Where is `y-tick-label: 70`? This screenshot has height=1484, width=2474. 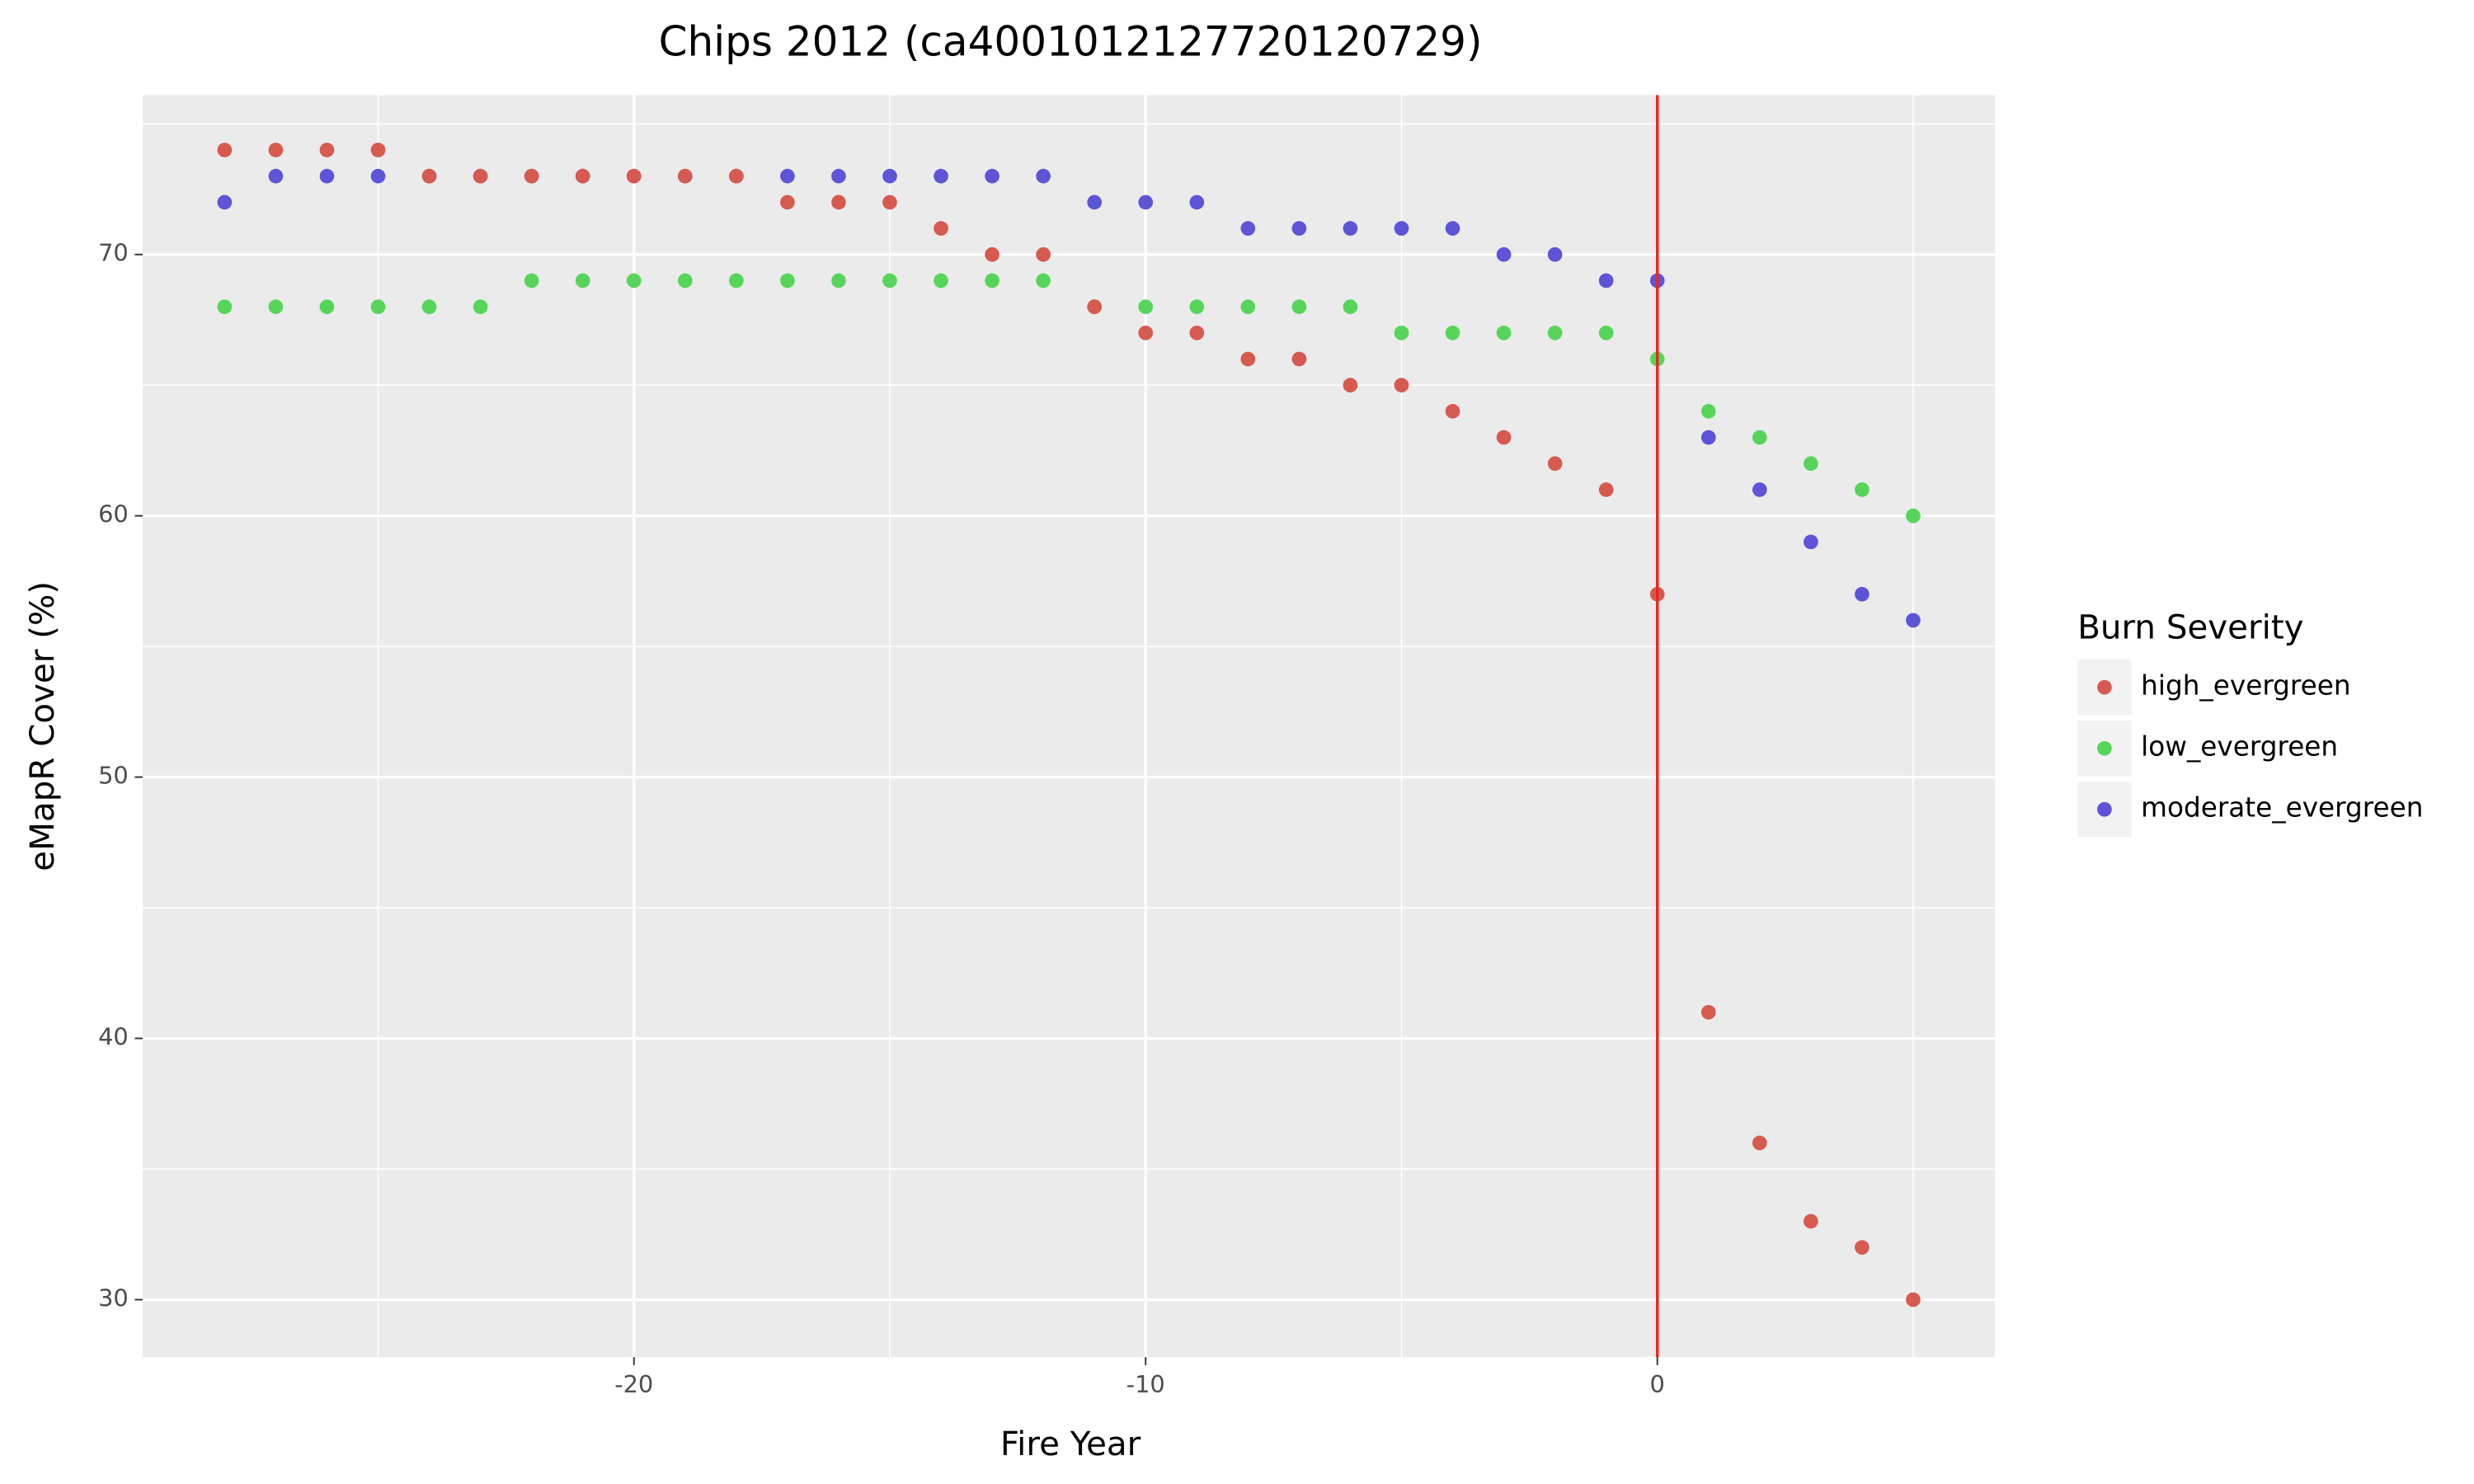 y-tick-label: 70 is located at coordinates (113, 253).